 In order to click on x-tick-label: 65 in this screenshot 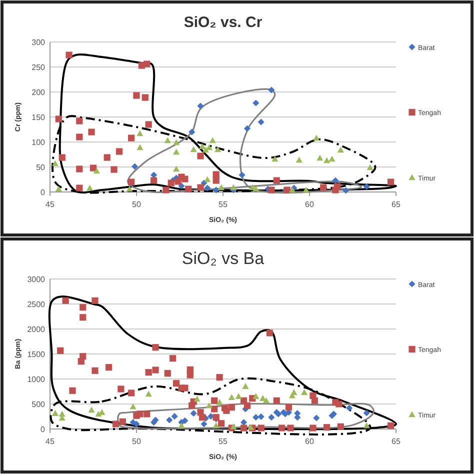, I will do `click(396, 441)`.